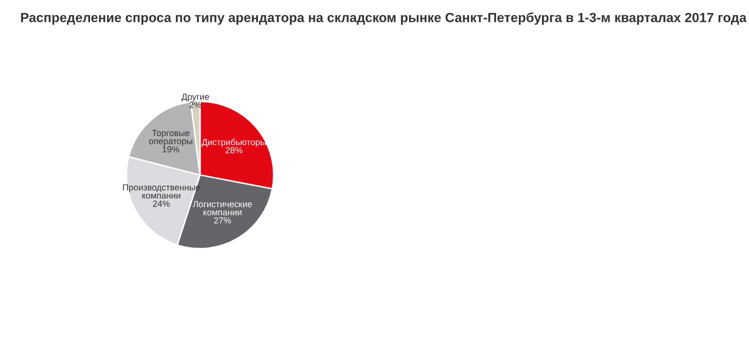 Image resolution: width=749 pixels, height=354 pixels. I want to click on slice-label: Логистические компании, so click(222, 208).